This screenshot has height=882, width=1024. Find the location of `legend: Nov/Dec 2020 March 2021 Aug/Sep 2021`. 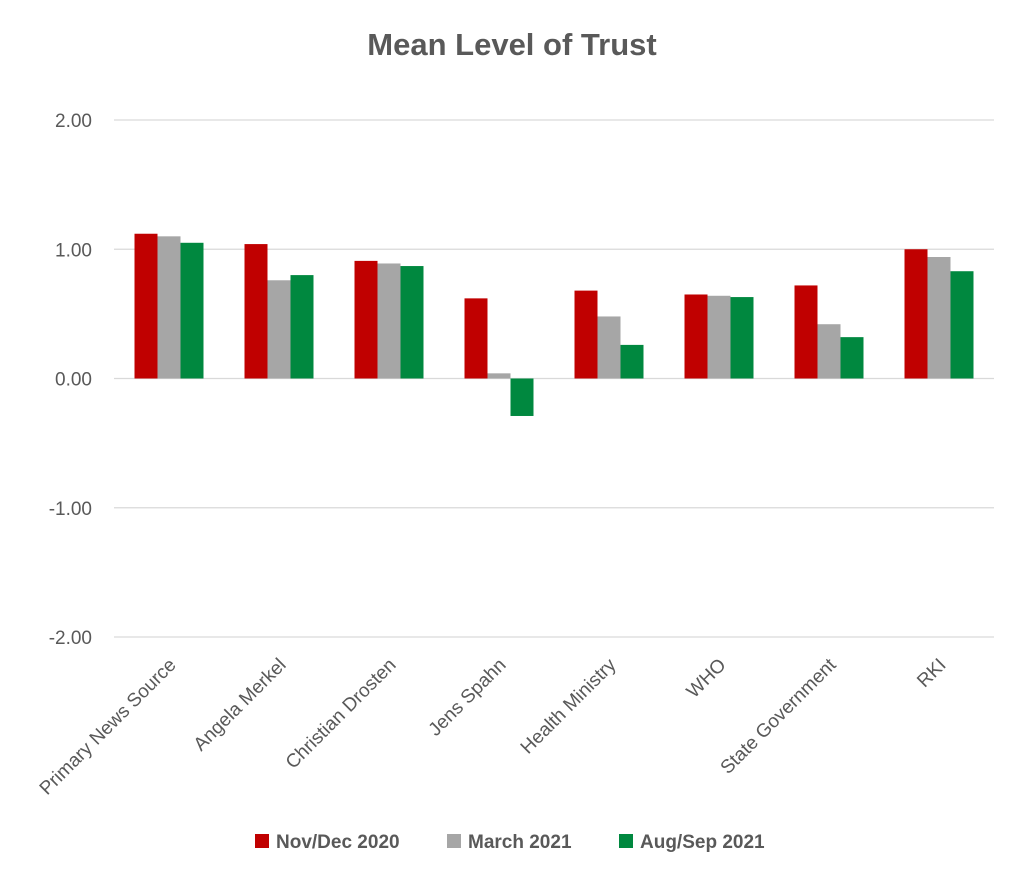

legend: Nov/Dec 2020 March 2021 Aug/Sep 2021 is located at coordinates (510, 842).